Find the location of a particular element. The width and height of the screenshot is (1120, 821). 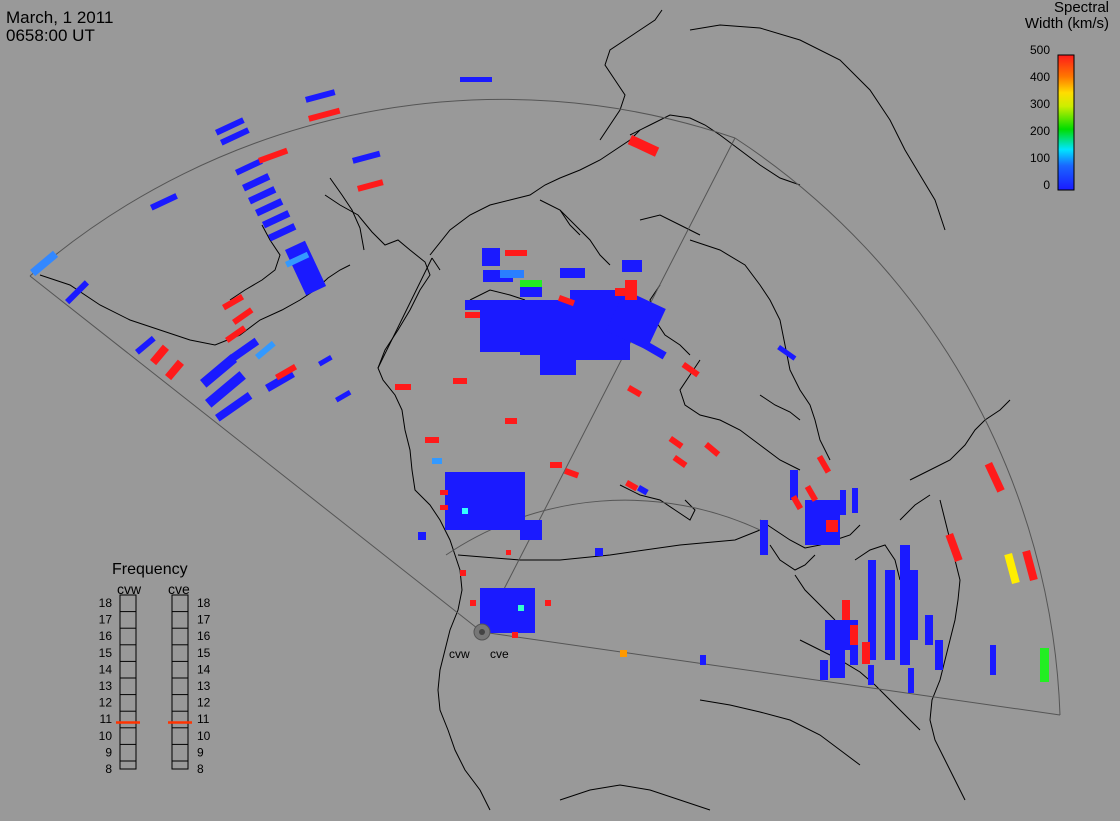

colorbar-title: Spectral Width (km/s) is located at coordinates (1067, 16).